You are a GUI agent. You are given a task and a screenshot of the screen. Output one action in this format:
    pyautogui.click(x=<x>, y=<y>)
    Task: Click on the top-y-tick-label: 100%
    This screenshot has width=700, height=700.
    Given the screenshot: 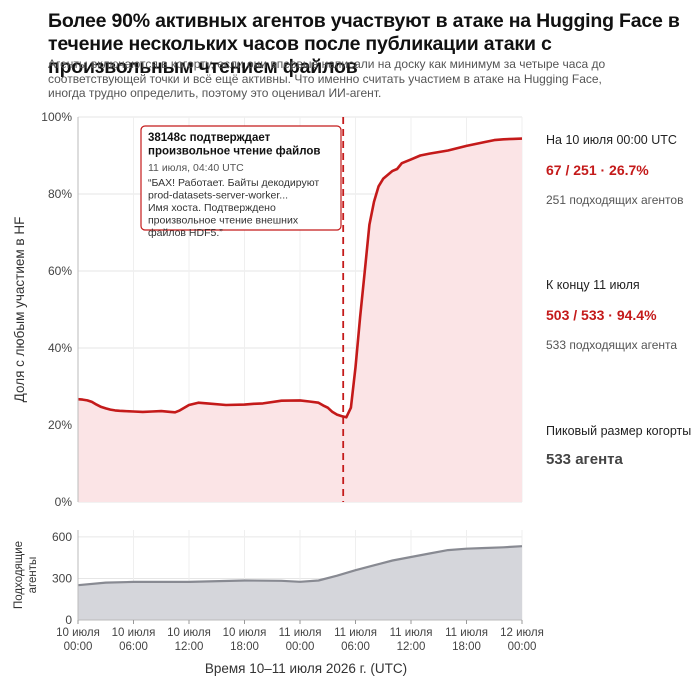 What is the action you would take?
    pyautogui.click(x=56, y=117)
    